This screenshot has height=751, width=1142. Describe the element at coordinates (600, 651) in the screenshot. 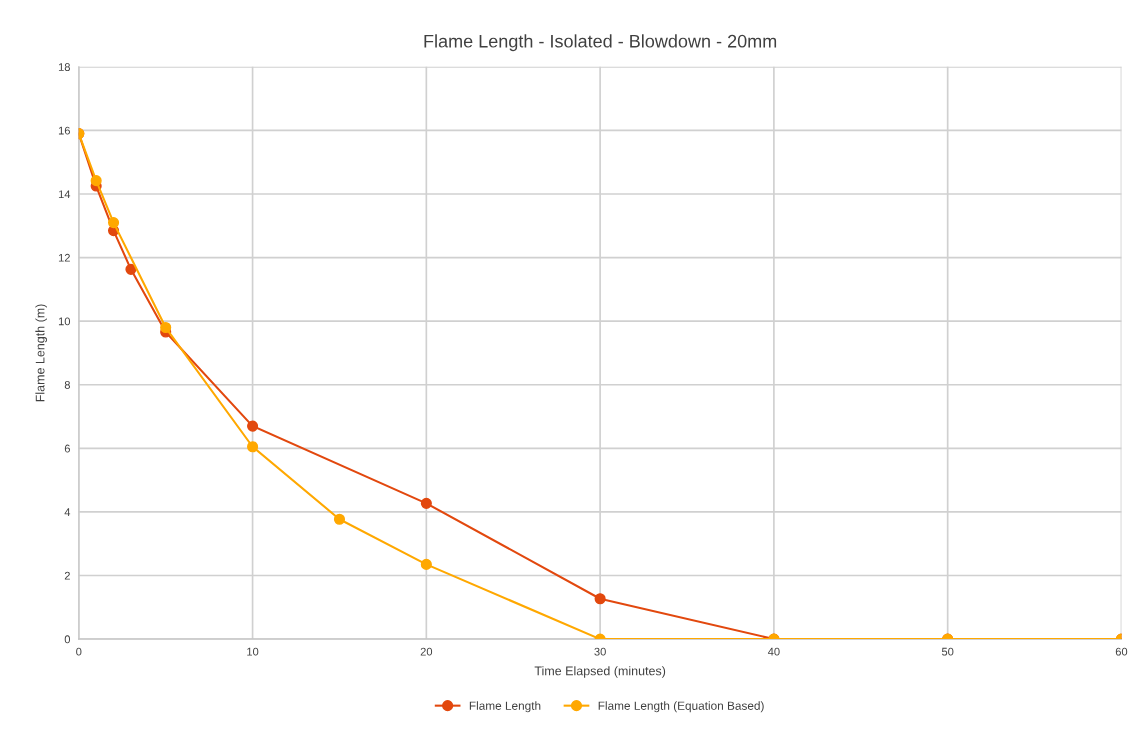

I see `x-tick-label: 30` at that location.